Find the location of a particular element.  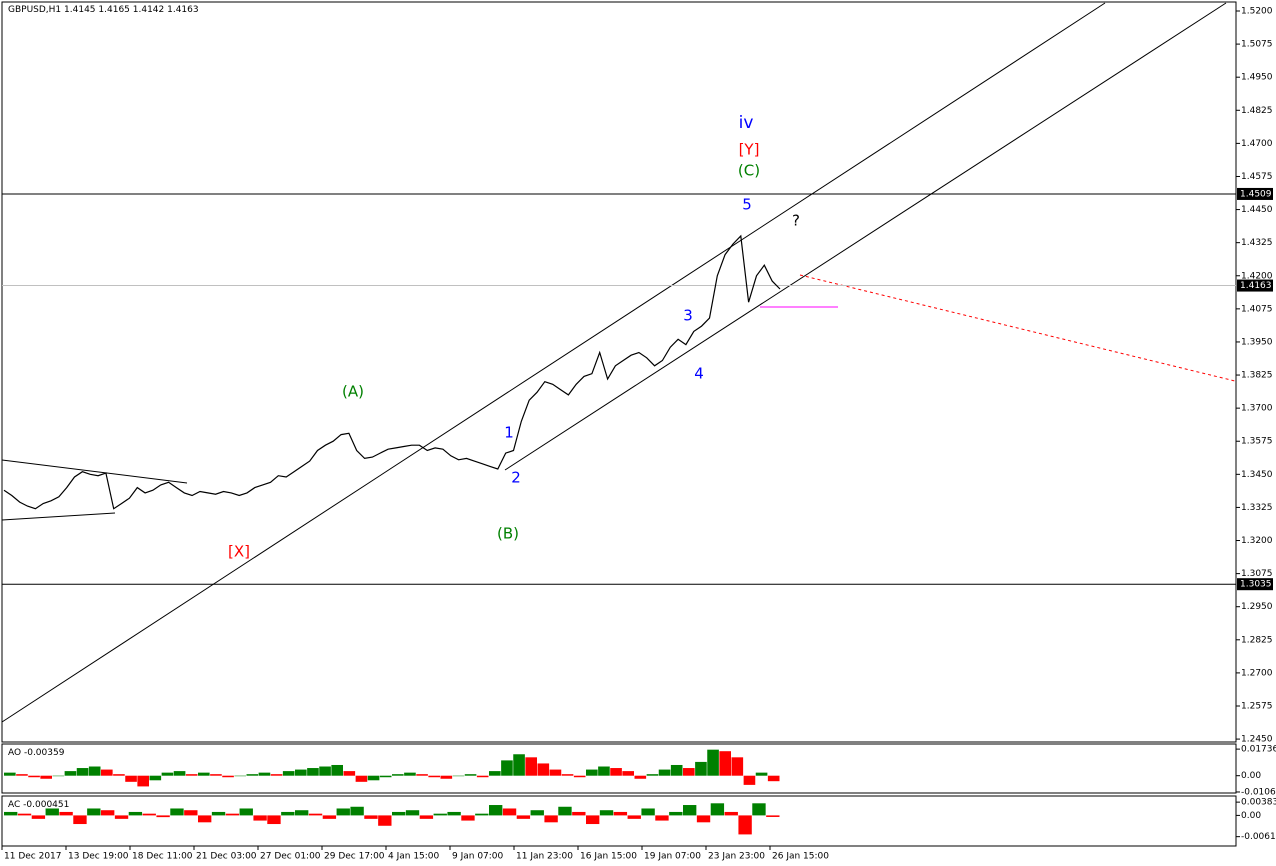

x-tick-label: 19 Jan 07:00 is located at coordinates (672, 857).